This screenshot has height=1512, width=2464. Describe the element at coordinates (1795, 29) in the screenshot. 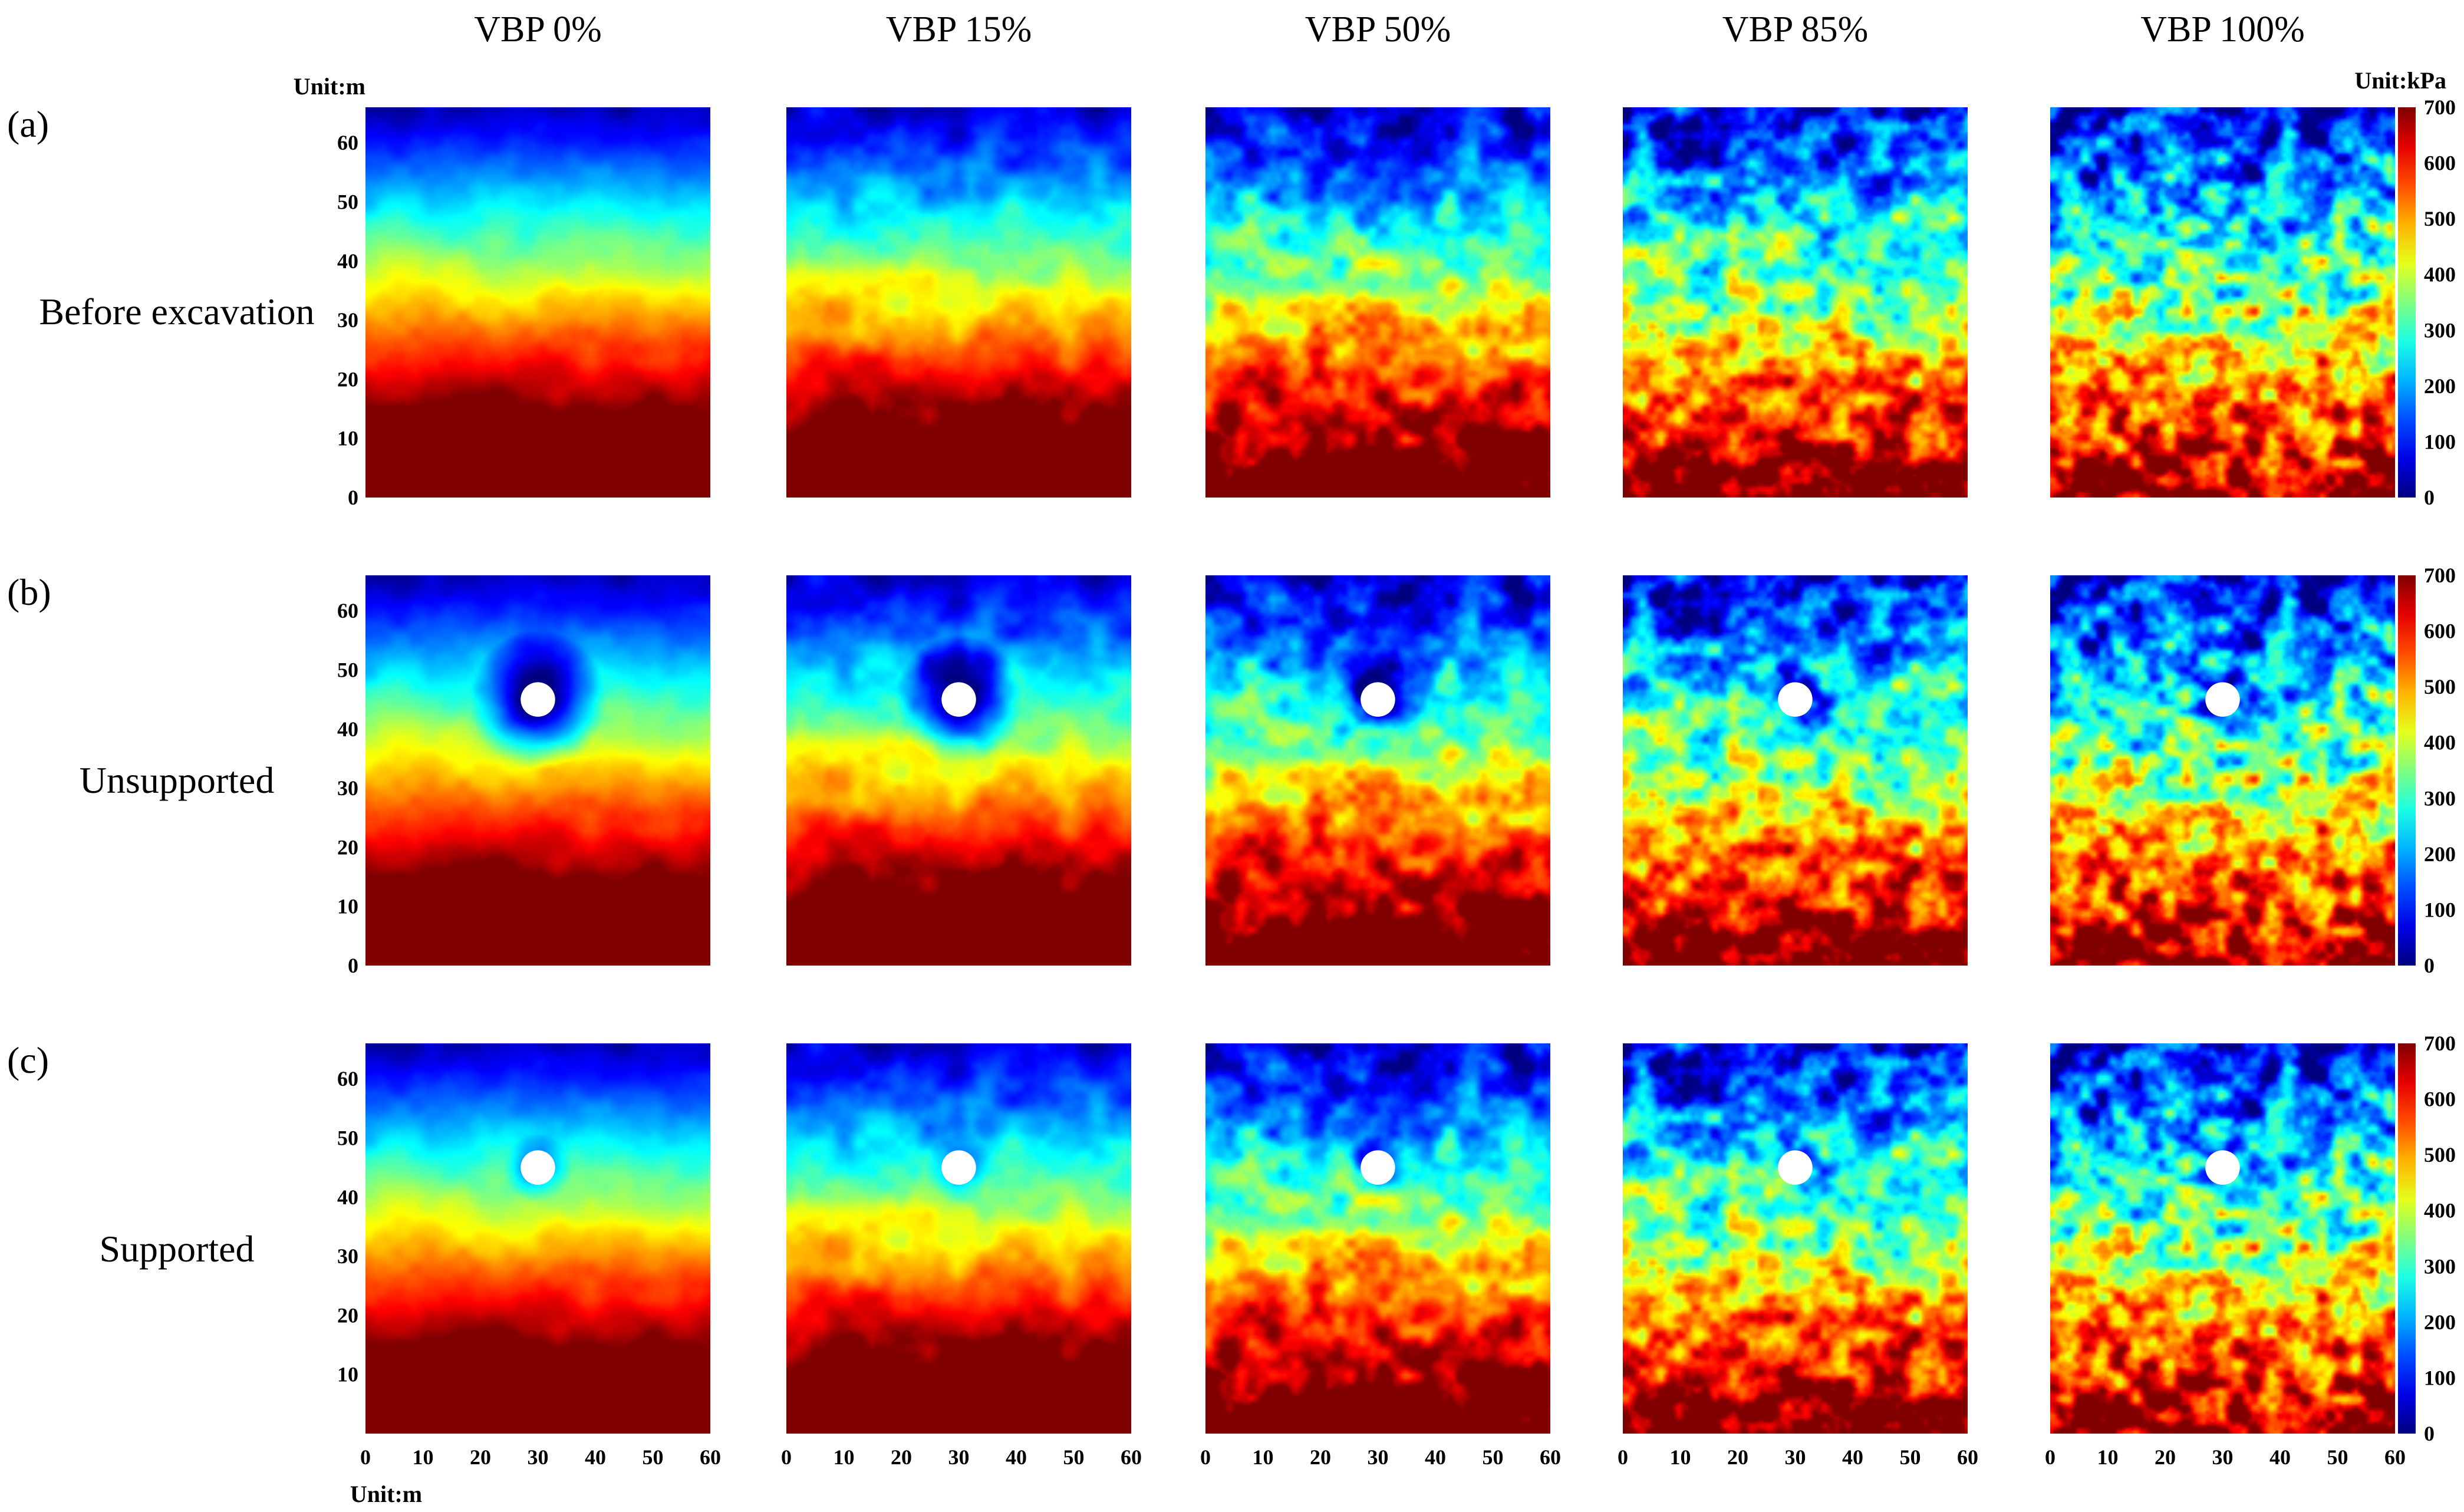

I see `column-title: VBP 85%` at that location.